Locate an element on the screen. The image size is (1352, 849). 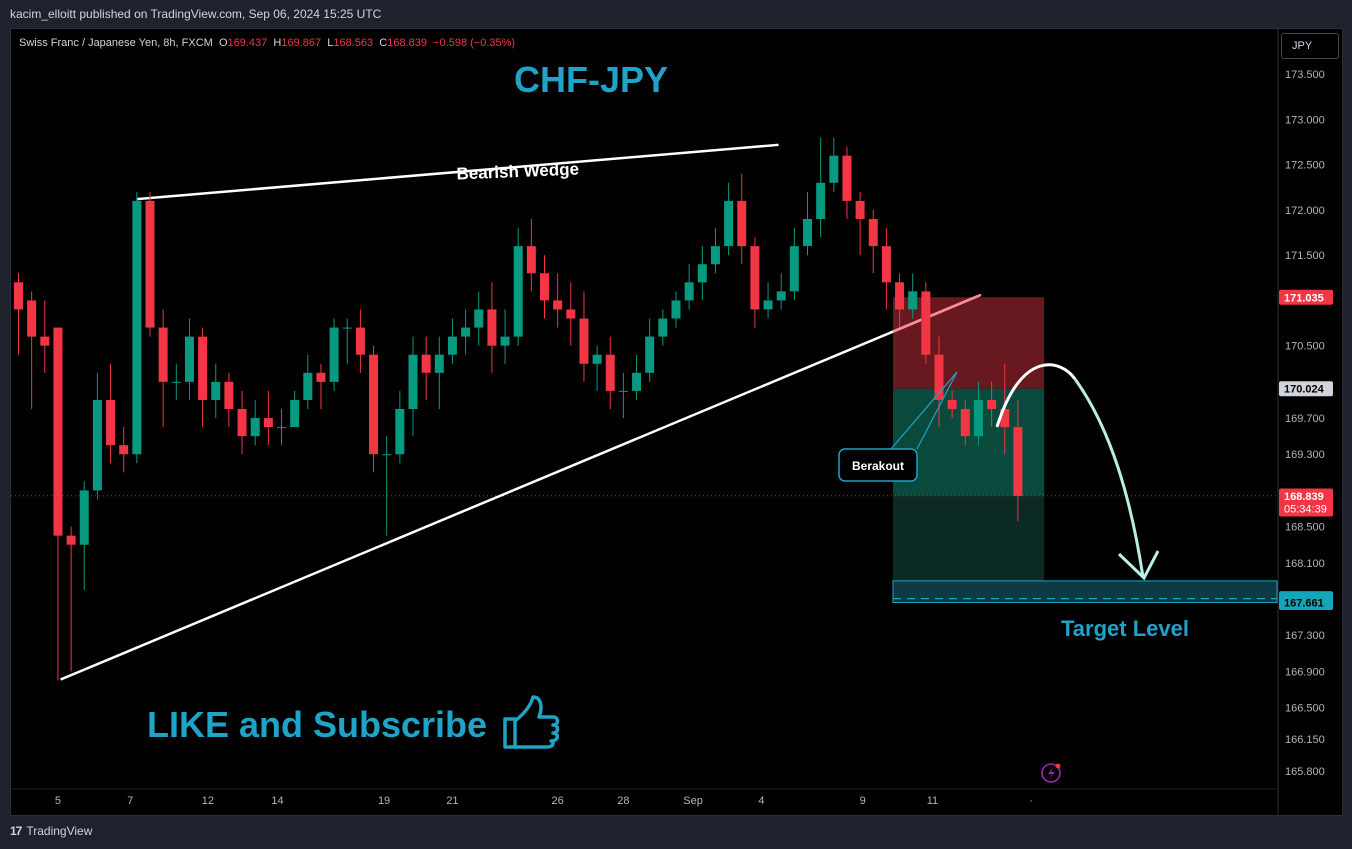
arrow-head-icon is located at coordinates (1138, 565).